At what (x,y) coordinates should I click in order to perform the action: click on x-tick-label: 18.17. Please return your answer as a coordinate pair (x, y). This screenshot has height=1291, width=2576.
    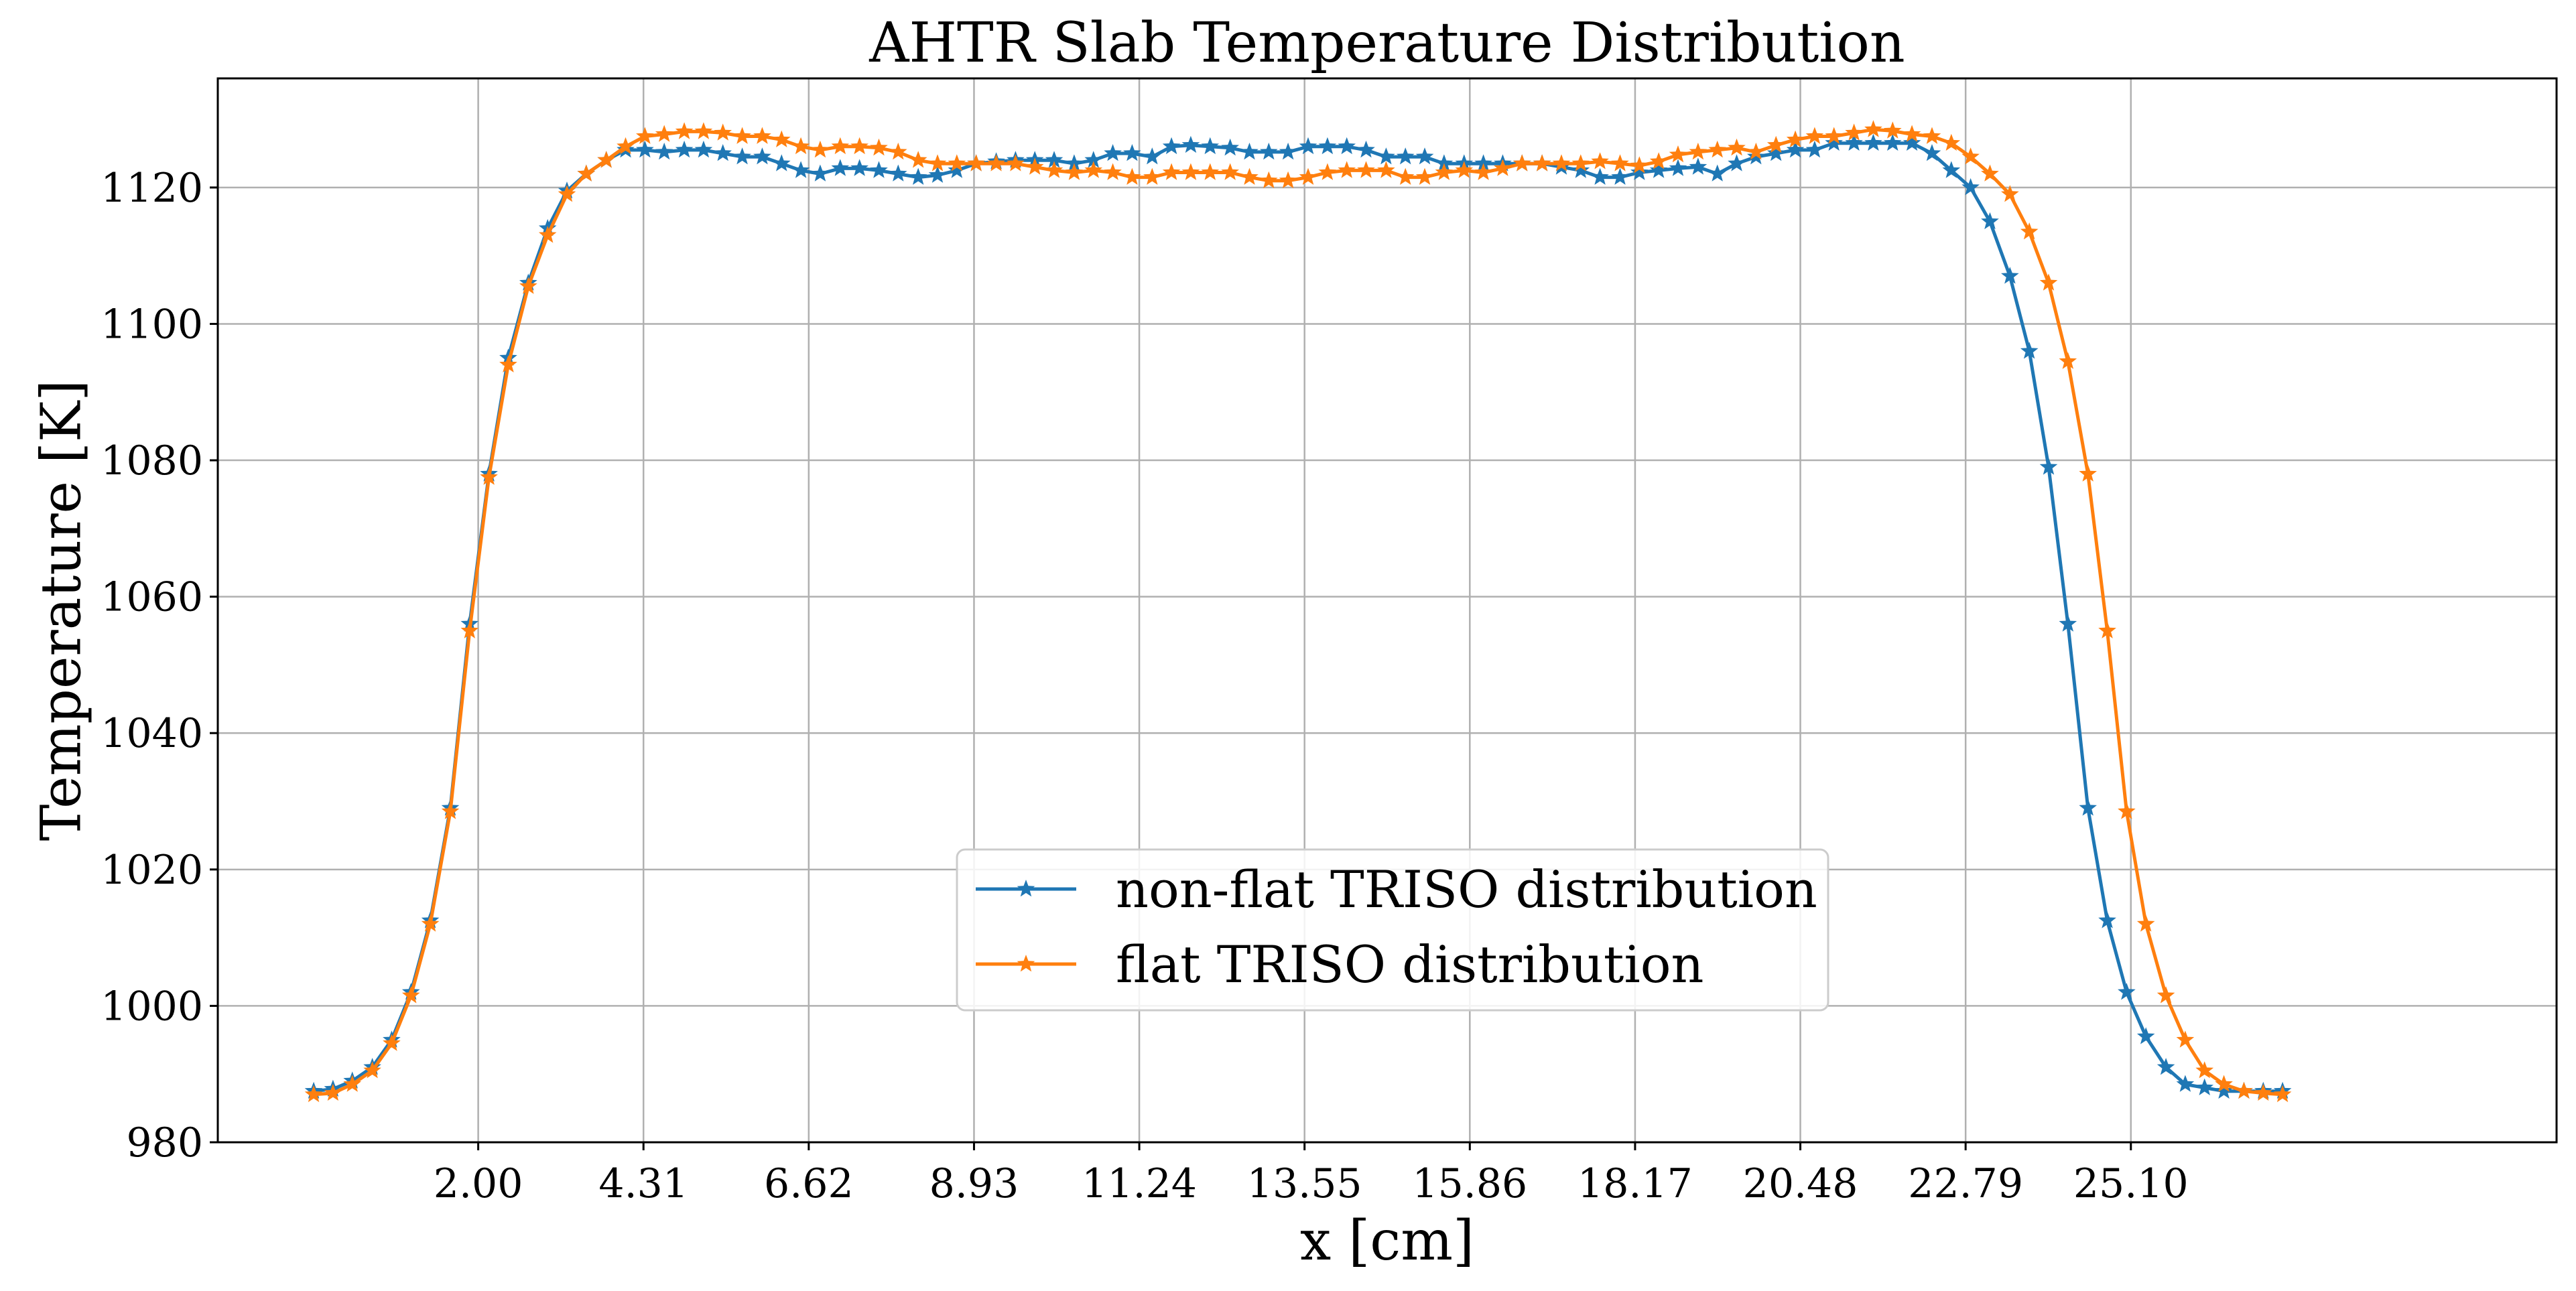
    Looking at the image, I should click on (1635, 1183).